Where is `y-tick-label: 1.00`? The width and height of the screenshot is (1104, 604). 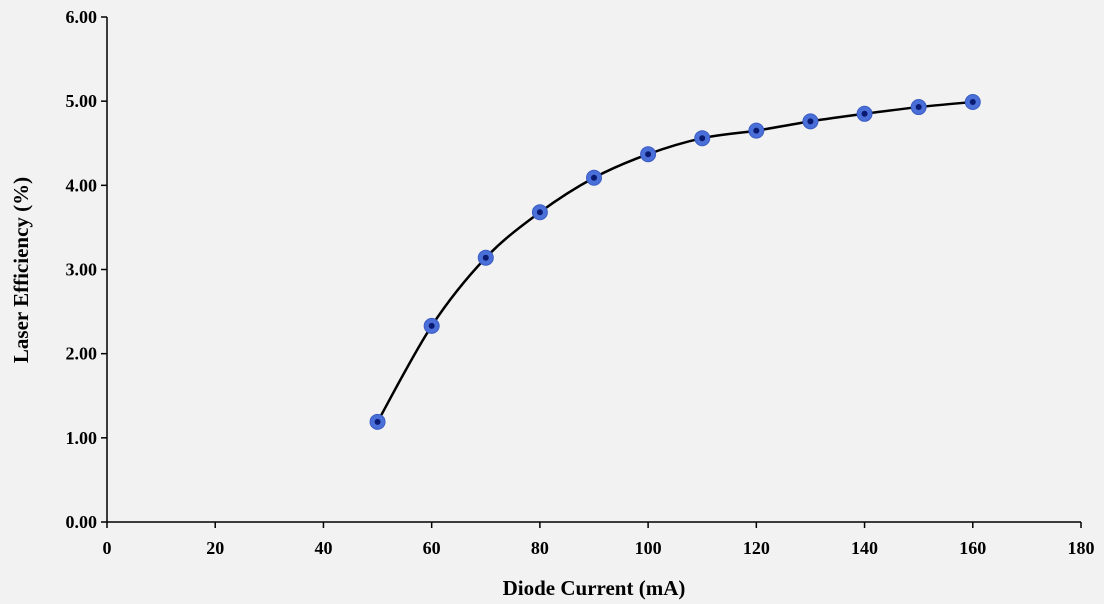
y-tick-label: 1.00 is located at coordinates (82, 438).